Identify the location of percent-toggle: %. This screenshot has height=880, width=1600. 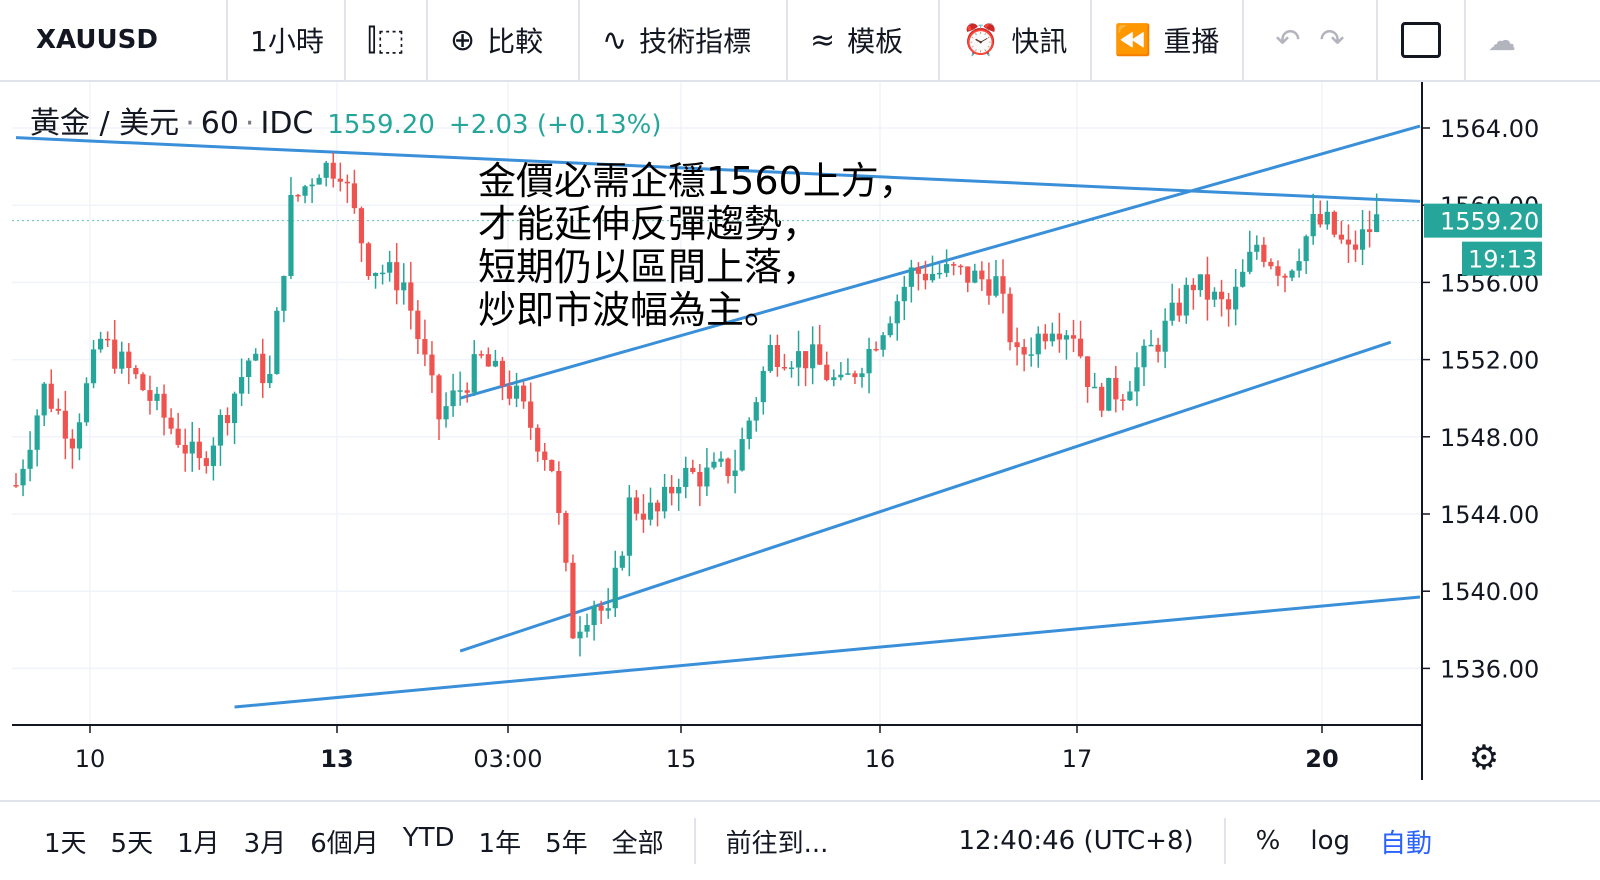
(1268, 841).